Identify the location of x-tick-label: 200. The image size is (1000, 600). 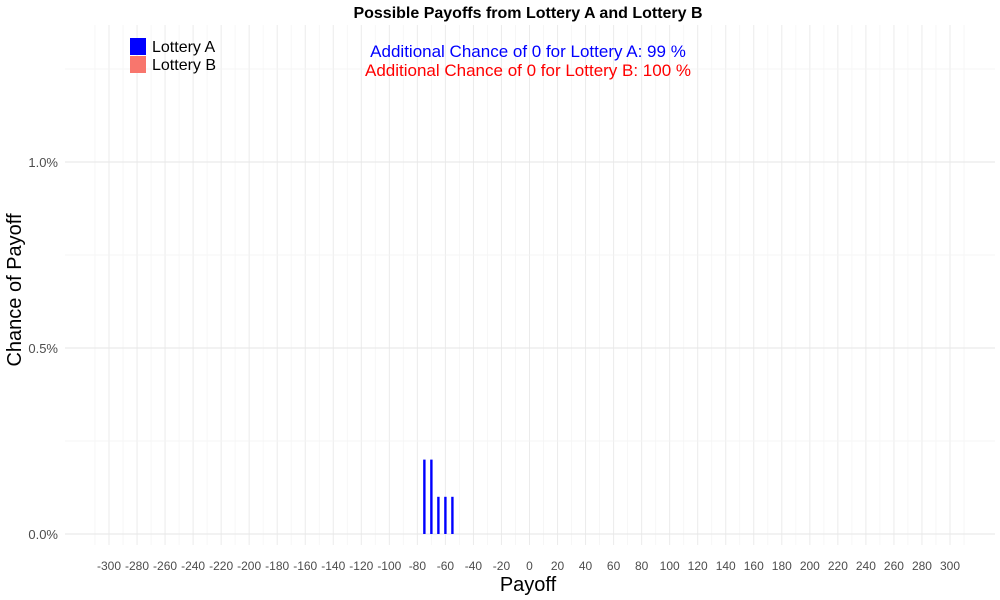
(810, 566).